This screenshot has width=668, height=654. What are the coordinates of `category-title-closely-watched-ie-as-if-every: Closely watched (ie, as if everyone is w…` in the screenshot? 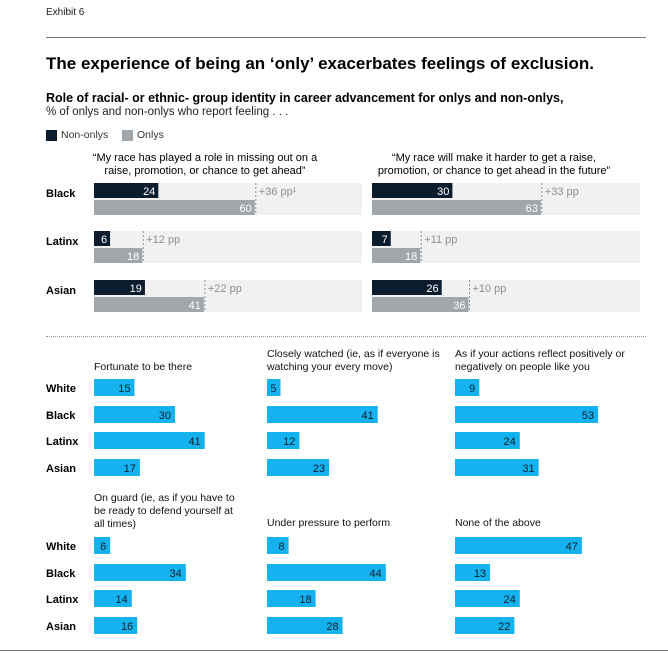 It's located at (353, 361).